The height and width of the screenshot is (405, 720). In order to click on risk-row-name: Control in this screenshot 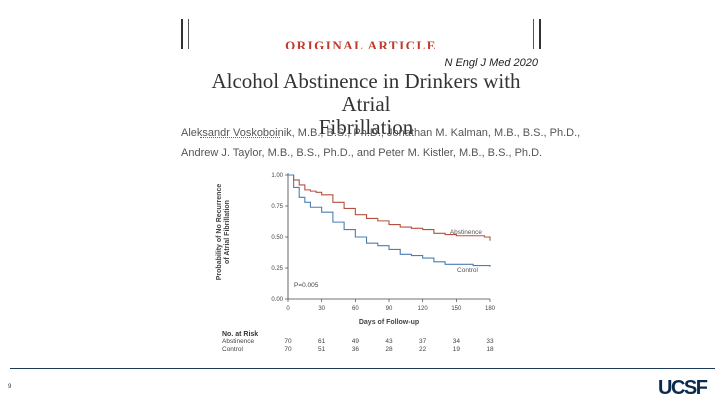, I will do `click(232, 349)`.